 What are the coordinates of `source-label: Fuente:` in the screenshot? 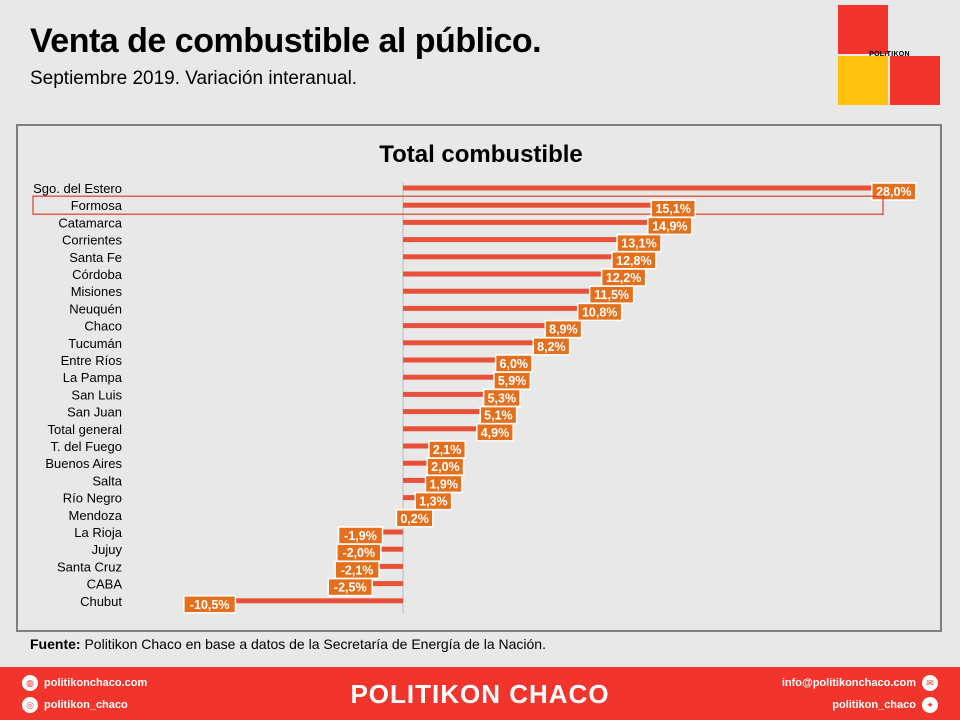 It's located at (55, 644).